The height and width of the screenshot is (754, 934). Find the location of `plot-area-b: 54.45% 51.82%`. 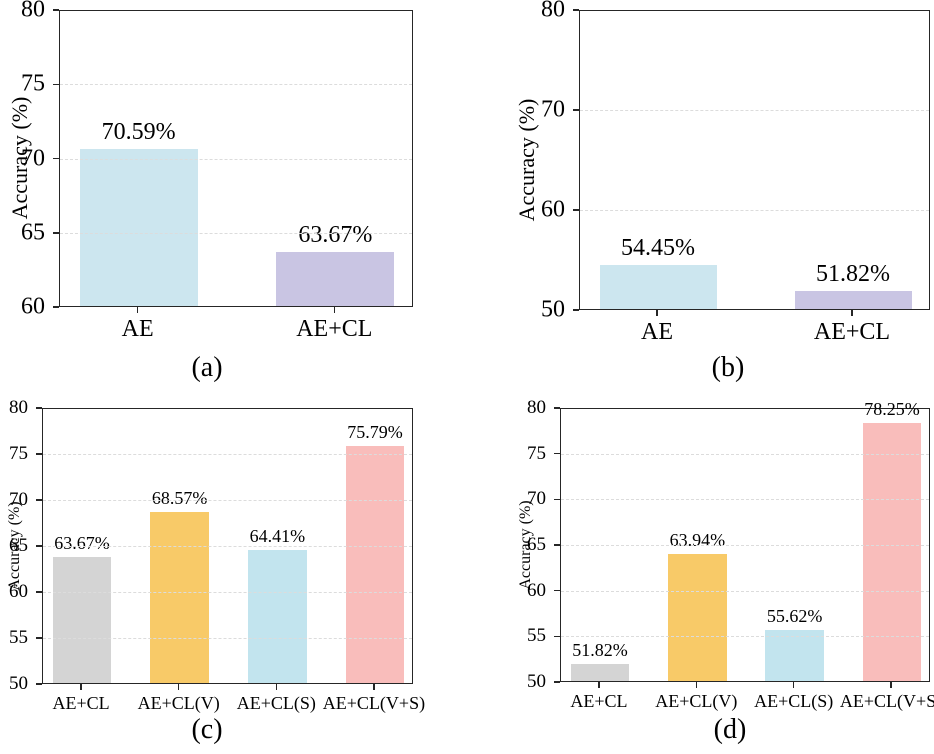

plot-area-b: 54.45% 51.82% is located at coordinates (754, 160).